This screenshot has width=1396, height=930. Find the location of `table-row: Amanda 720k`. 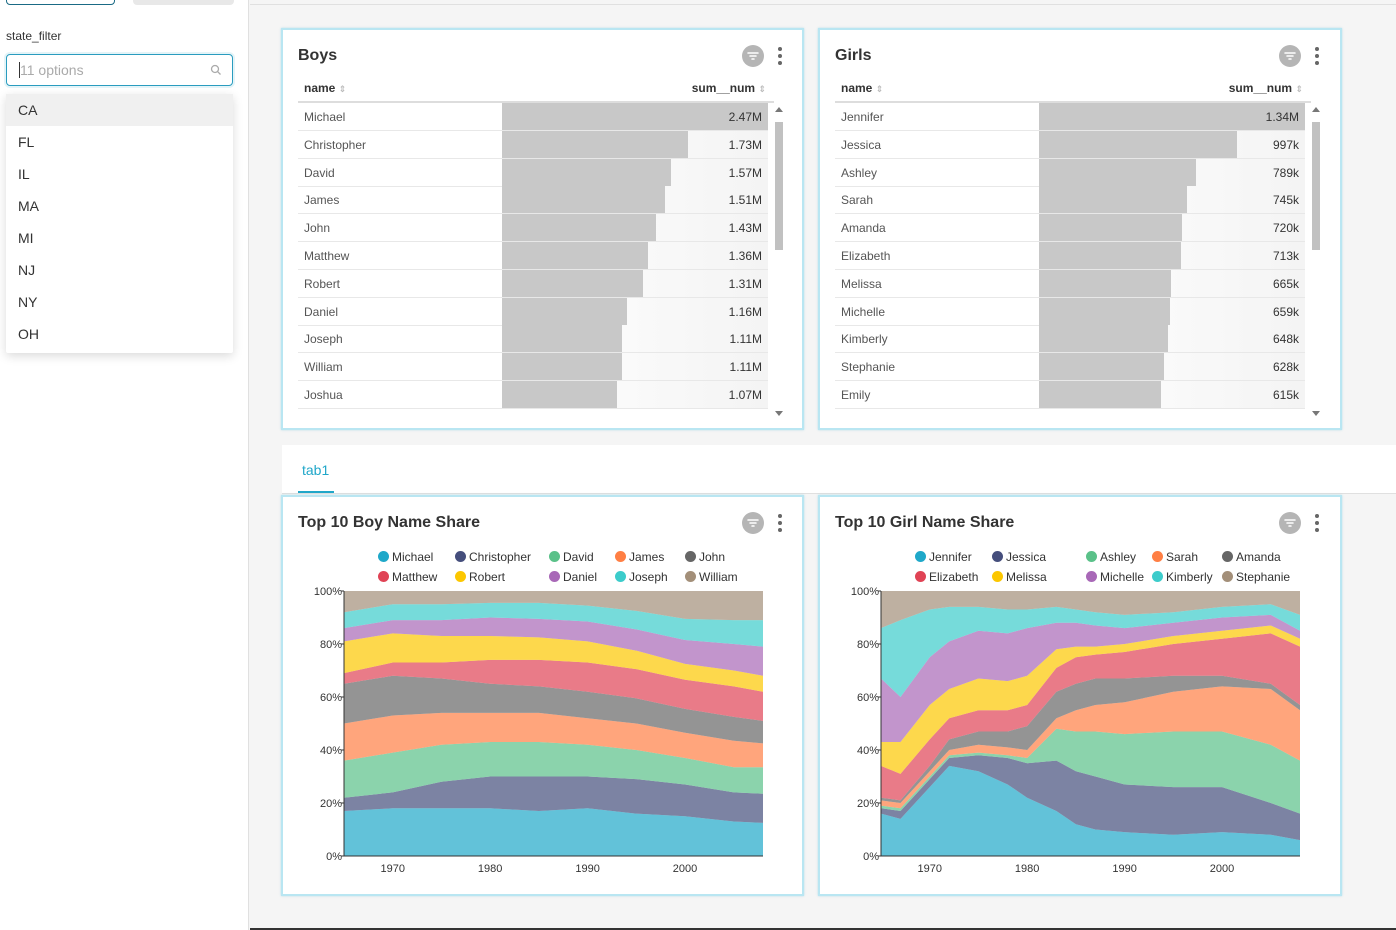

table-row: Amanda 720k is located at coordinates (1070, 228).